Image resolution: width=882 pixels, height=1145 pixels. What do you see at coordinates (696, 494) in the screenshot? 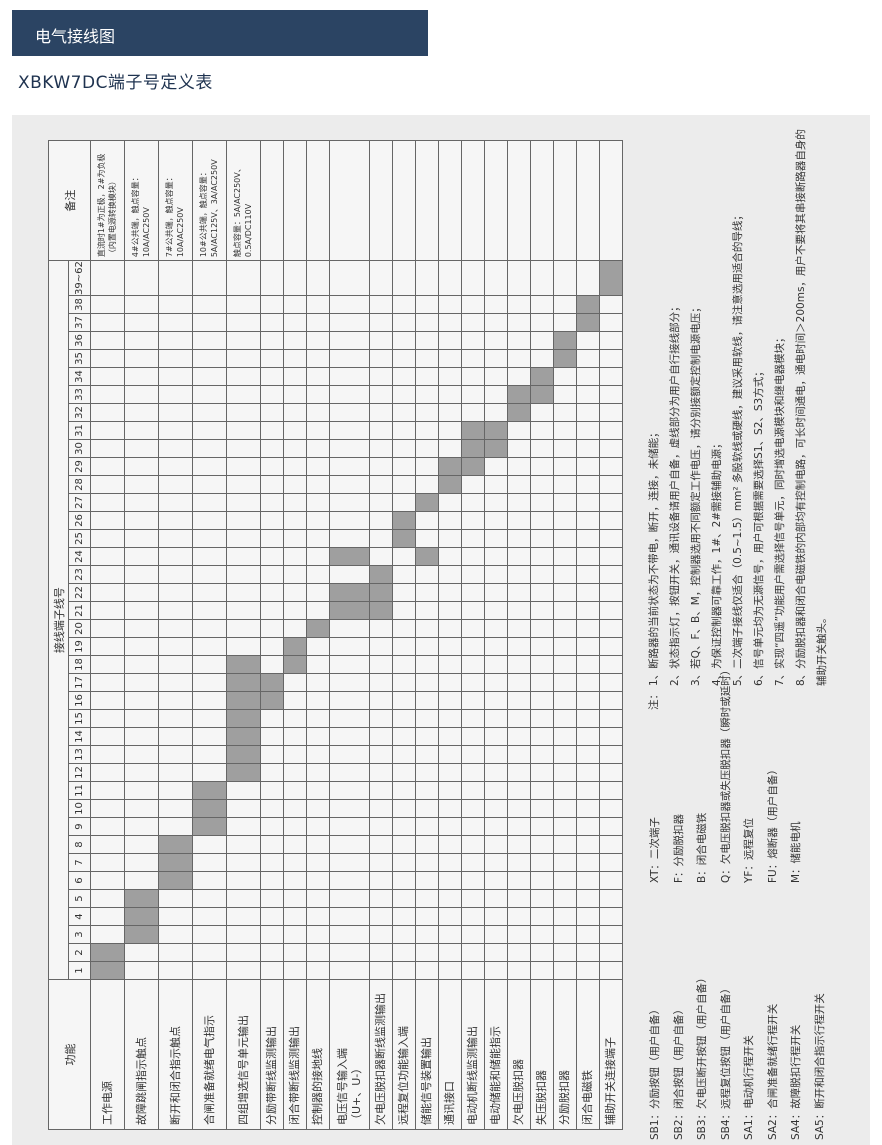
I see `note-item: 3、若Q、F、B、M，控制器选用不同额定工作电压，请分别接额定控制电源电压；` at bounding box center [696, 494].